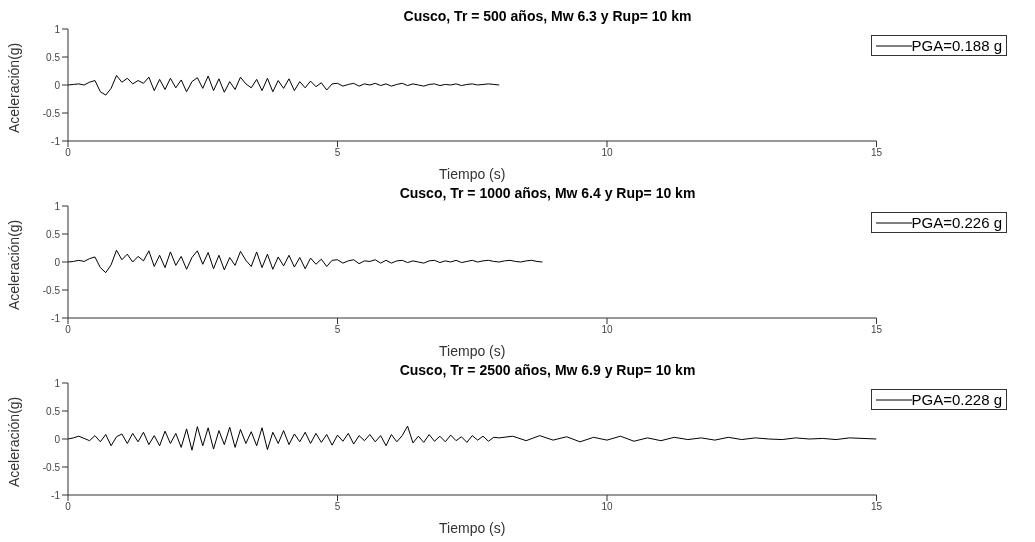  Describe the element at coordinates (956, 399) in the screenshot. I see `legend-label: PGA=0.228 g` at that location.